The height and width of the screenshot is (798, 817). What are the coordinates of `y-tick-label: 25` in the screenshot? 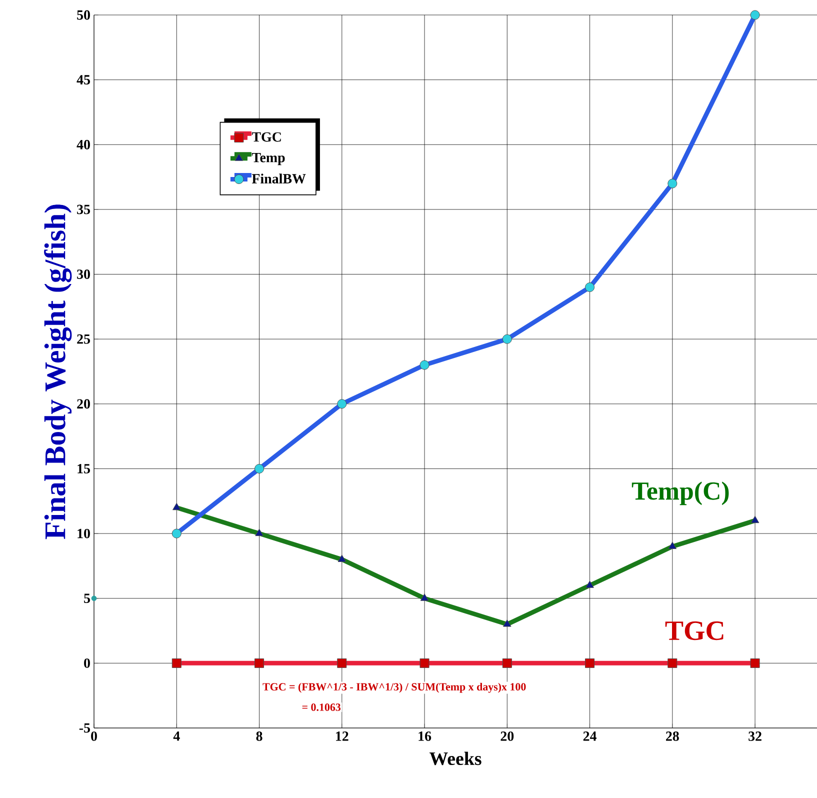 It's located at (83, 339).